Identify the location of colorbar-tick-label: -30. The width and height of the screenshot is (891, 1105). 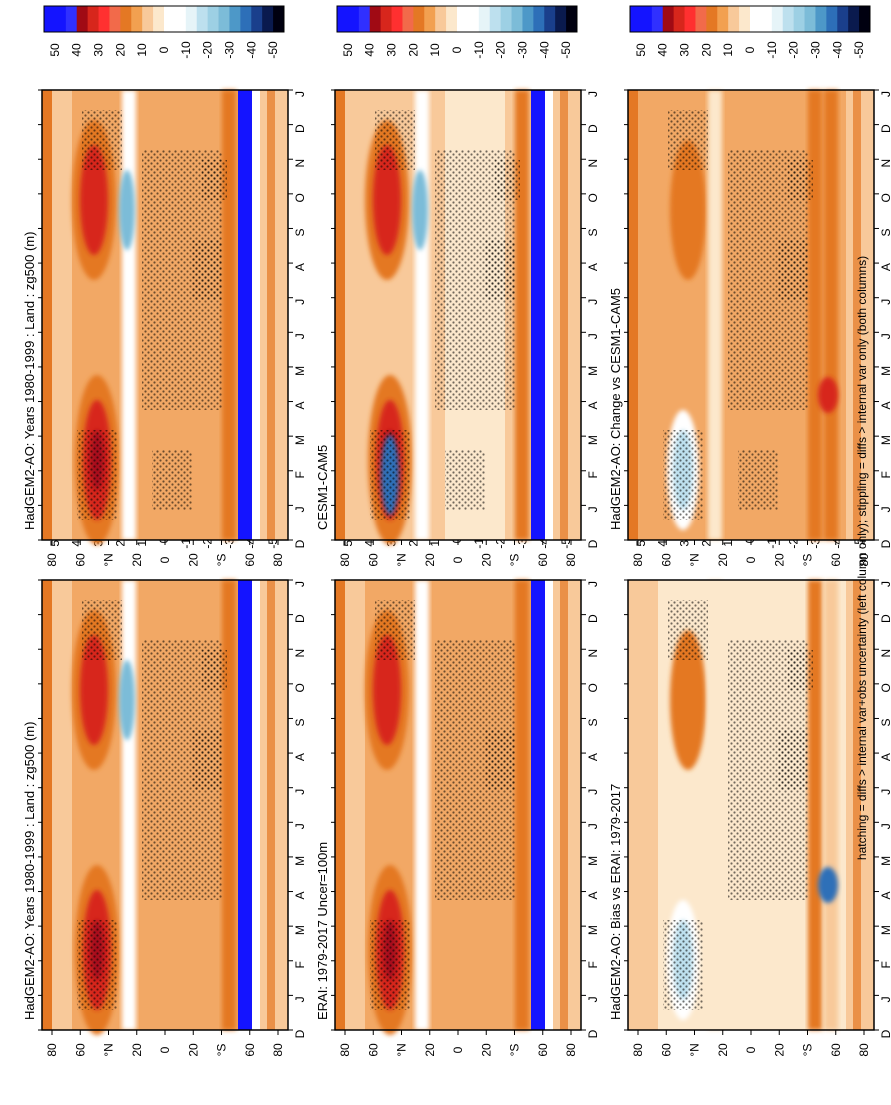
(229, 50).